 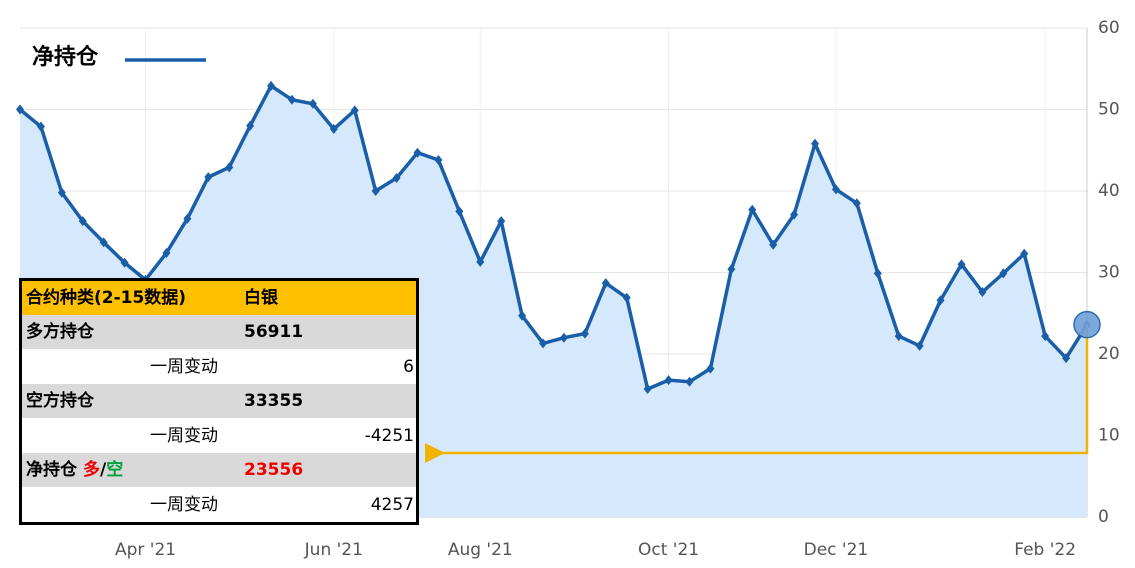 I want to click on header-cell: 白银, so click(x=261, y=298).